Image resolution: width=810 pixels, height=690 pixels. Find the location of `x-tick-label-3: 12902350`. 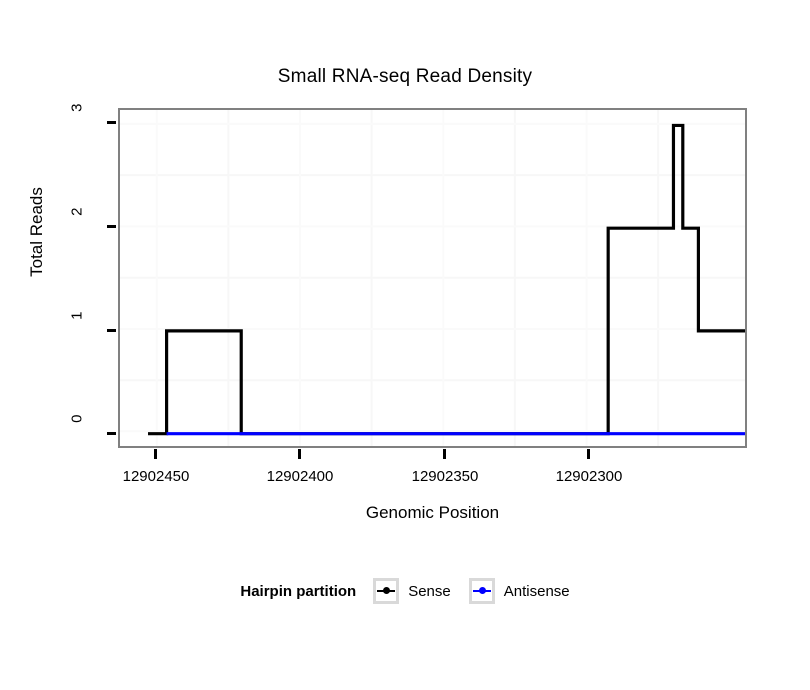

x-tick-label-3: 12902350 is located at coordinates (445, 476).